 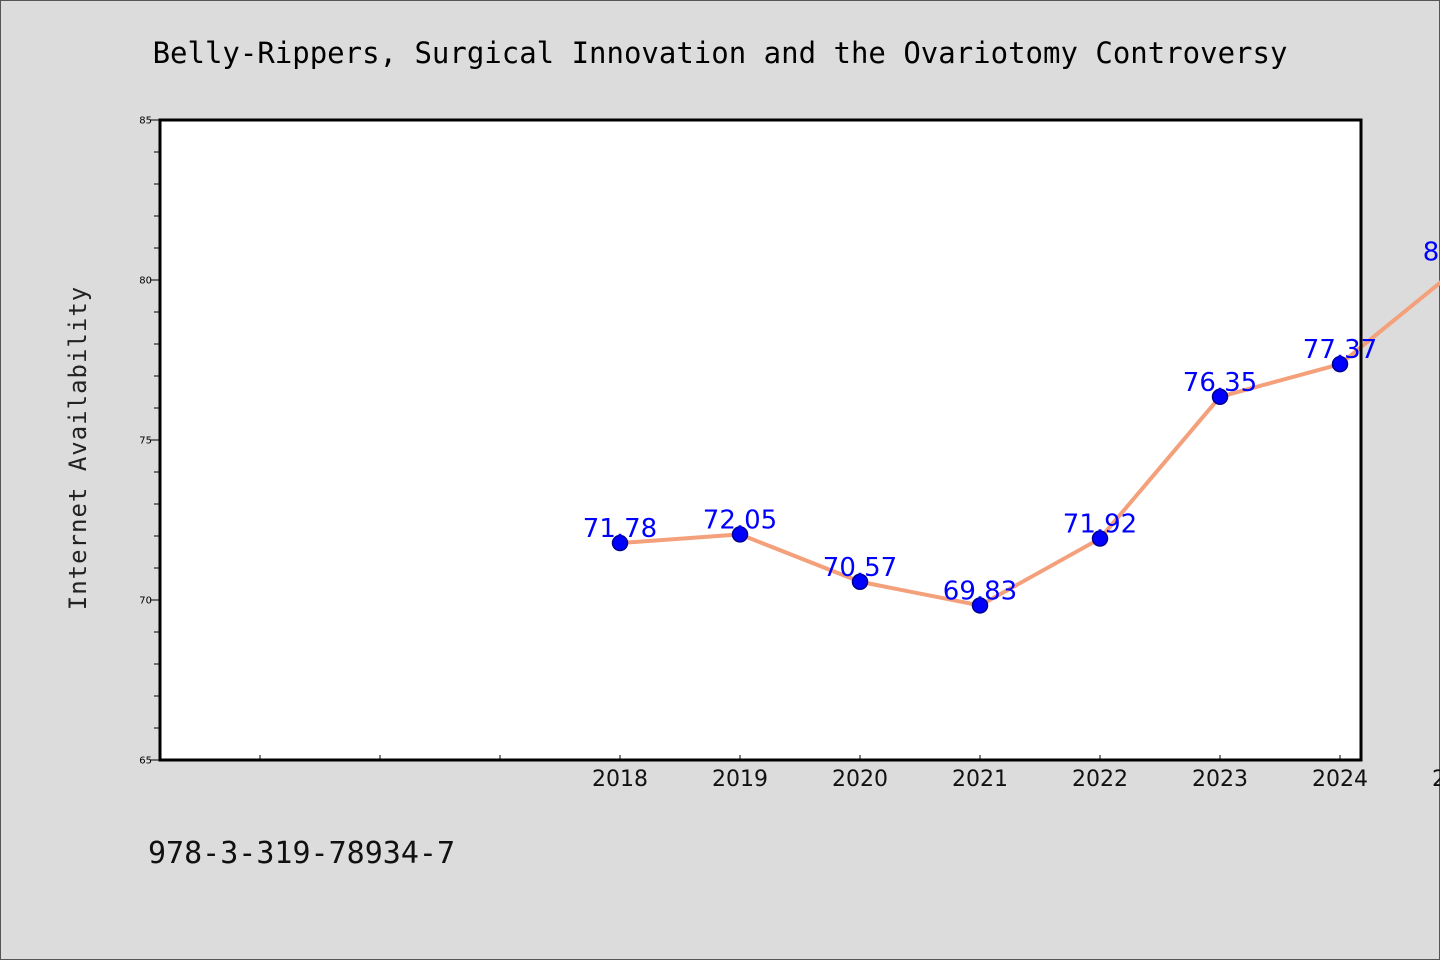 What do you see at coordinates (145, 601) in the screenshot?
I see `y-tick-label: 70` at bounding box center [145, 601].